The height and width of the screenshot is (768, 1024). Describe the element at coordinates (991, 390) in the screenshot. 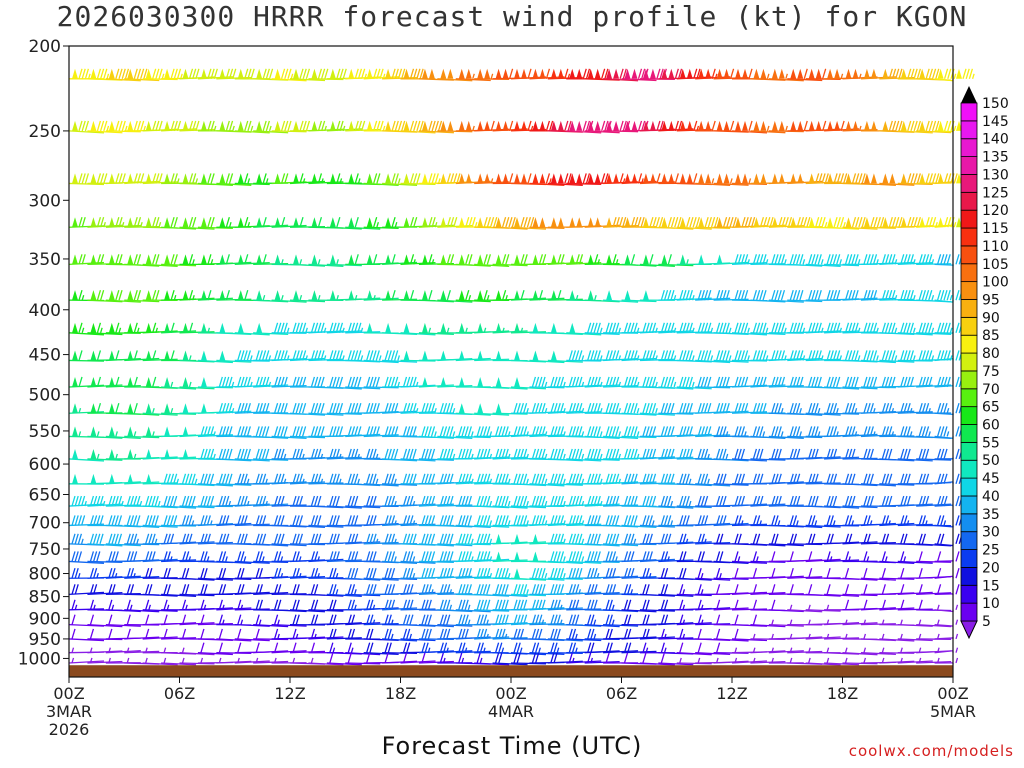

I see `colorbar-label: 70` at that location.